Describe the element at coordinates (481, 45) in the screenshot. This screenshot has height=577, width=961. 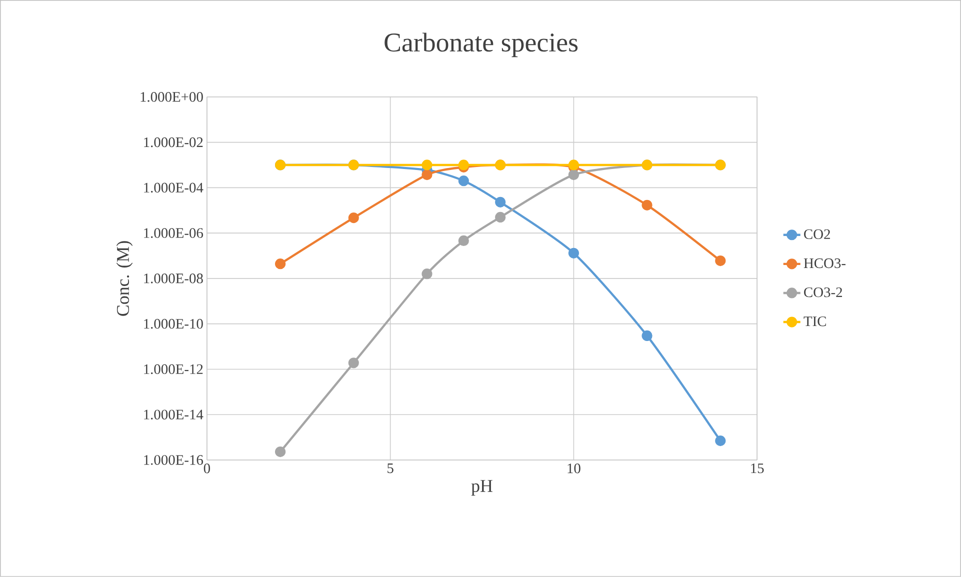
I see `chart-title: Carbonate species` at that location.